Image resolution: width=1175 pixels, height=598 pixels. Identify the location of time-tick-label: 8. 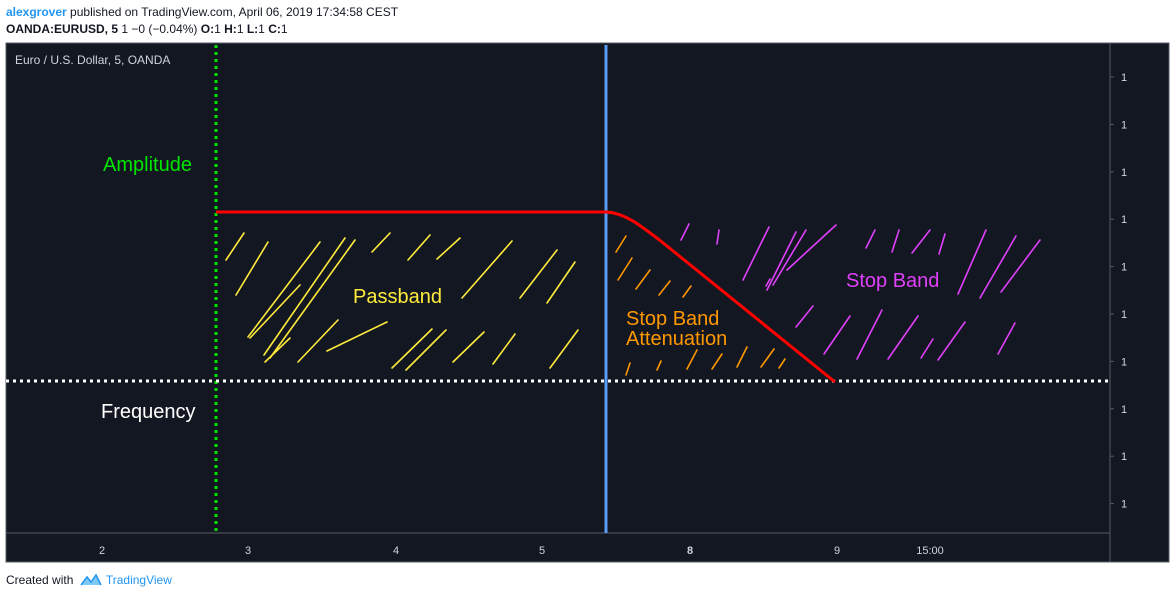
(690, 551).